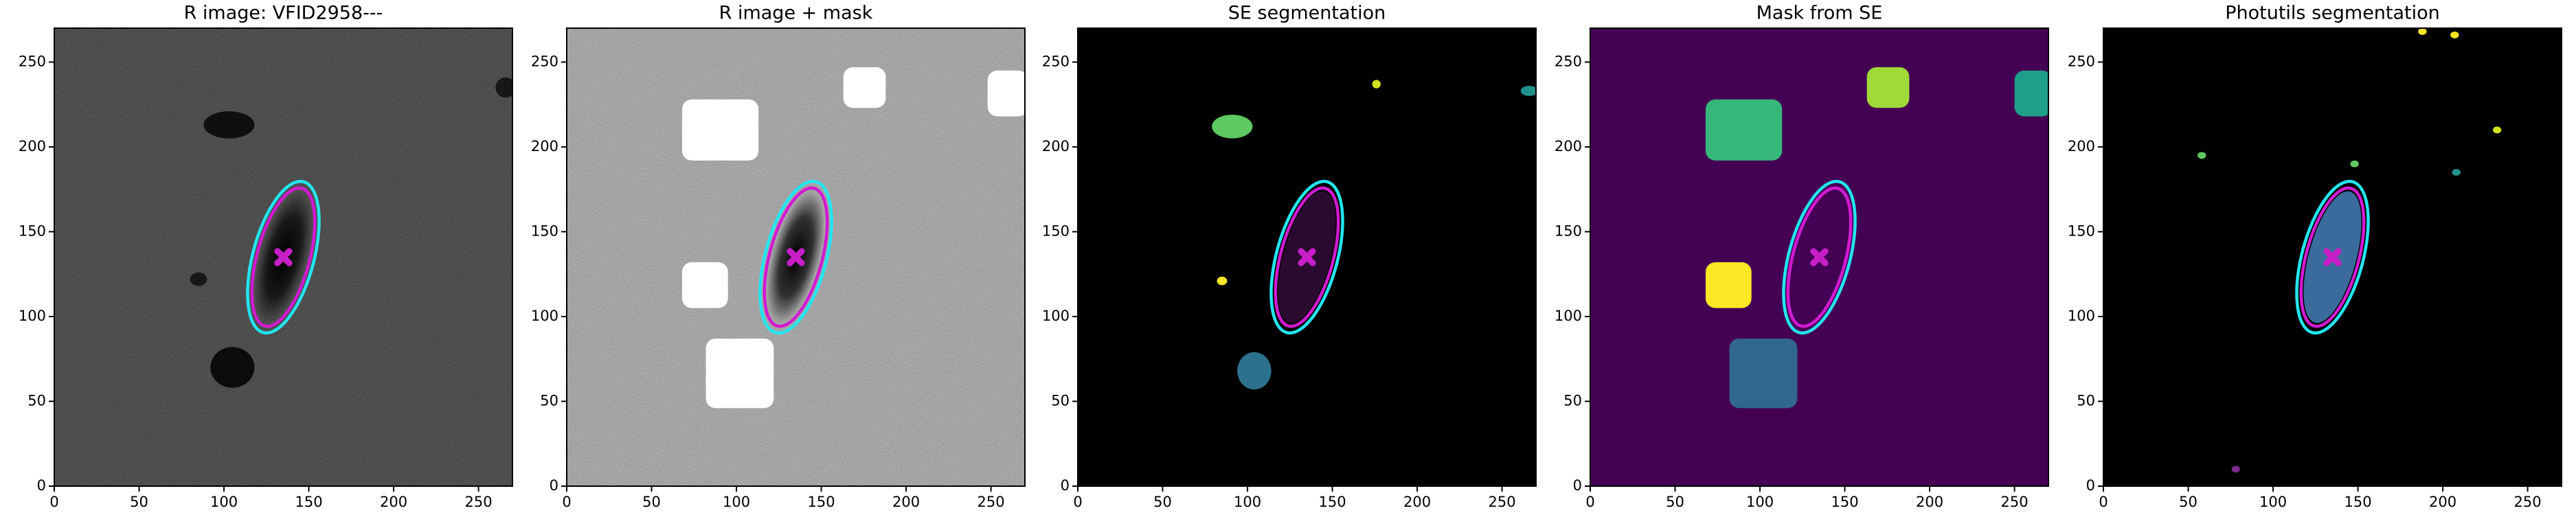 This screenshot has height=515, width=2576. What do you see at coordinates (796, 13) in the screenshot?
I see `panel-title: R image + mask` at bounding box center [796, 13].